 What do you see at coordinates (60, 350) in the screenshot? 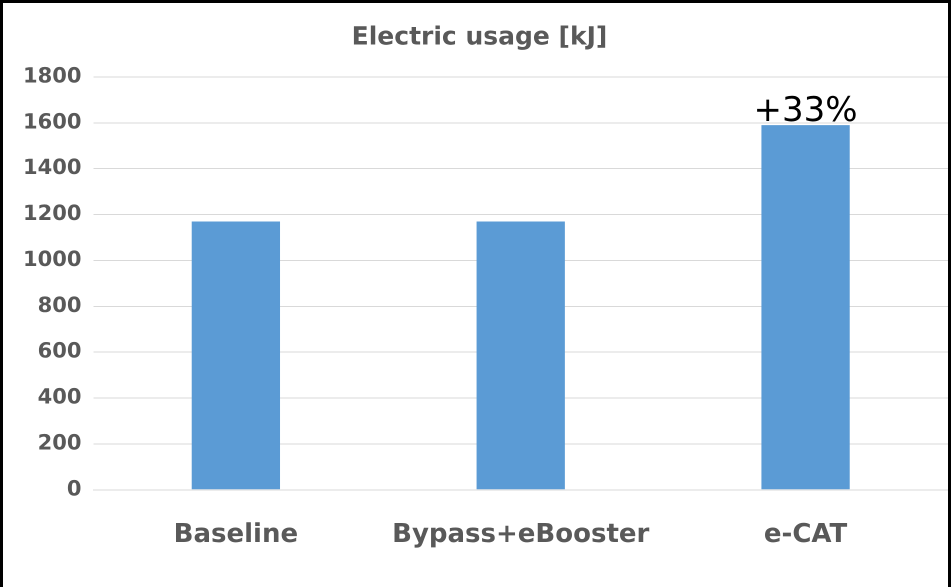
I see `y-tick-label: 600` at bounding box center [60, 350].